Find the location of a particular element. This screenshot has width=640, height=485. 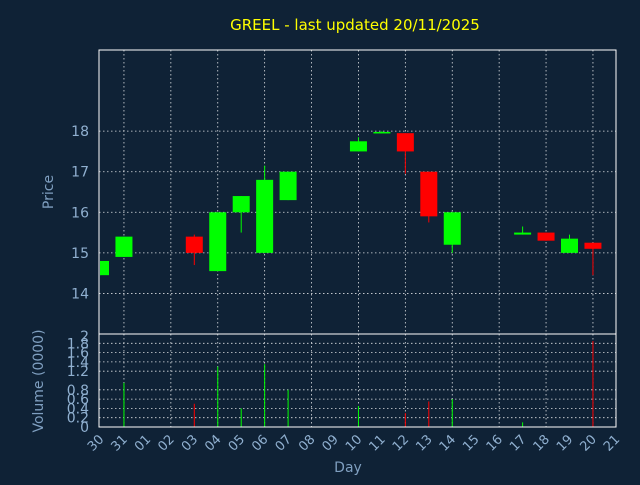

x-tick-label: 18 is located at coordinates (542, 443).